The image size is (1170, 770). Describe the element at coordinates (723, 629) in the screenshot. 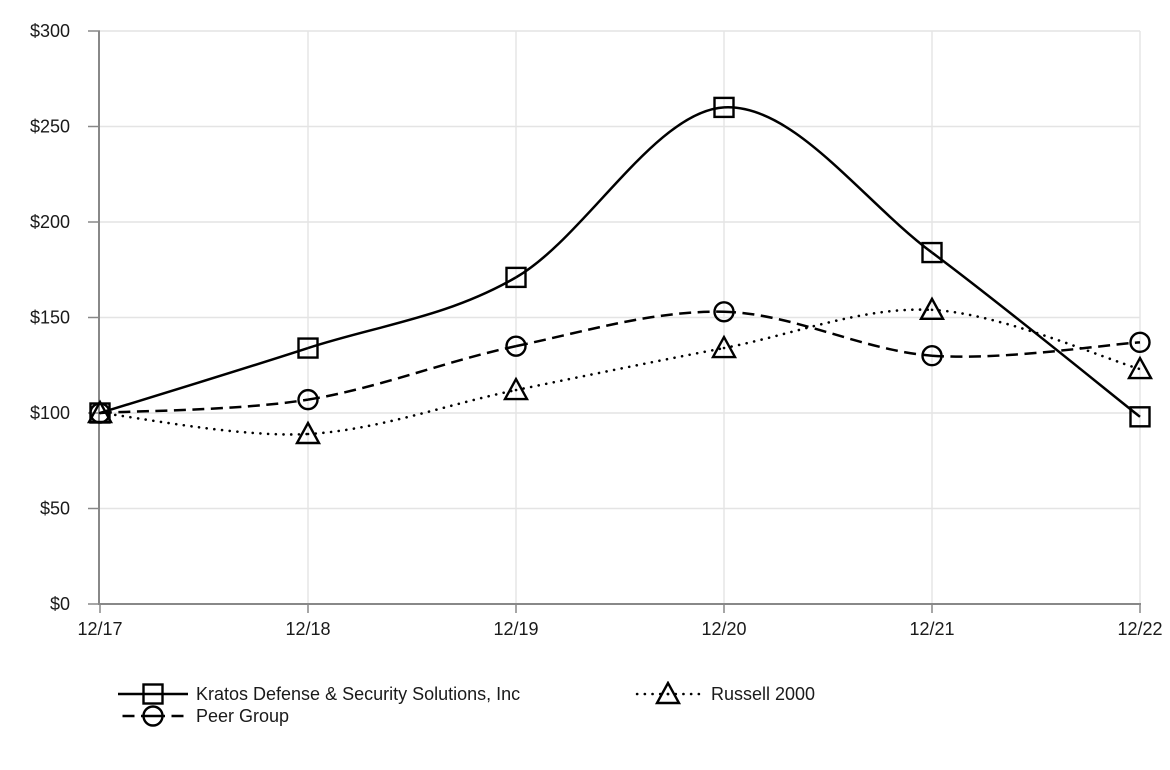

I see `x-axis-label: 12/20` at that location.